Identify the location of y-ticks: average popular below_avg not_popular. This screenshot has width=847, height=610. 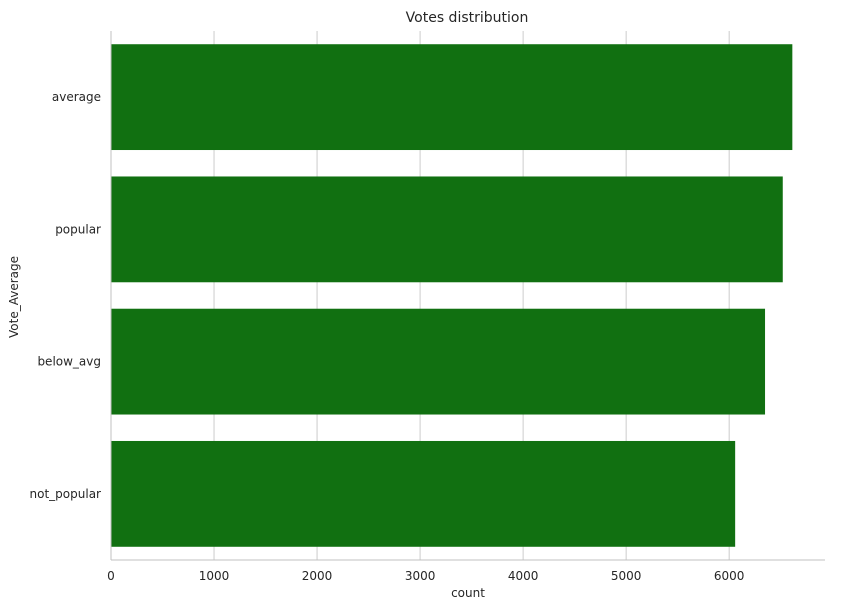
(66, 295).